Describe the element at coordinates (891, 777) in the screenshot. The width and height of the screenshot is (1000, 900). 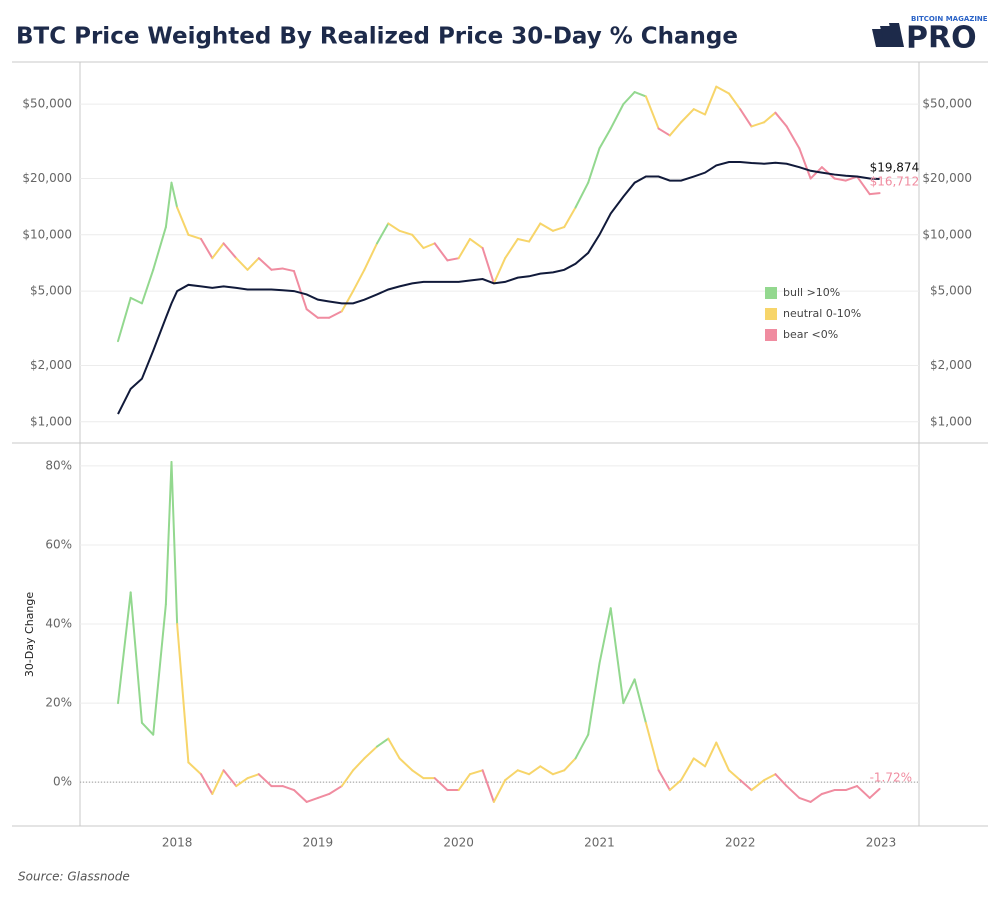
I see `end-label: -1.72%` at that location.